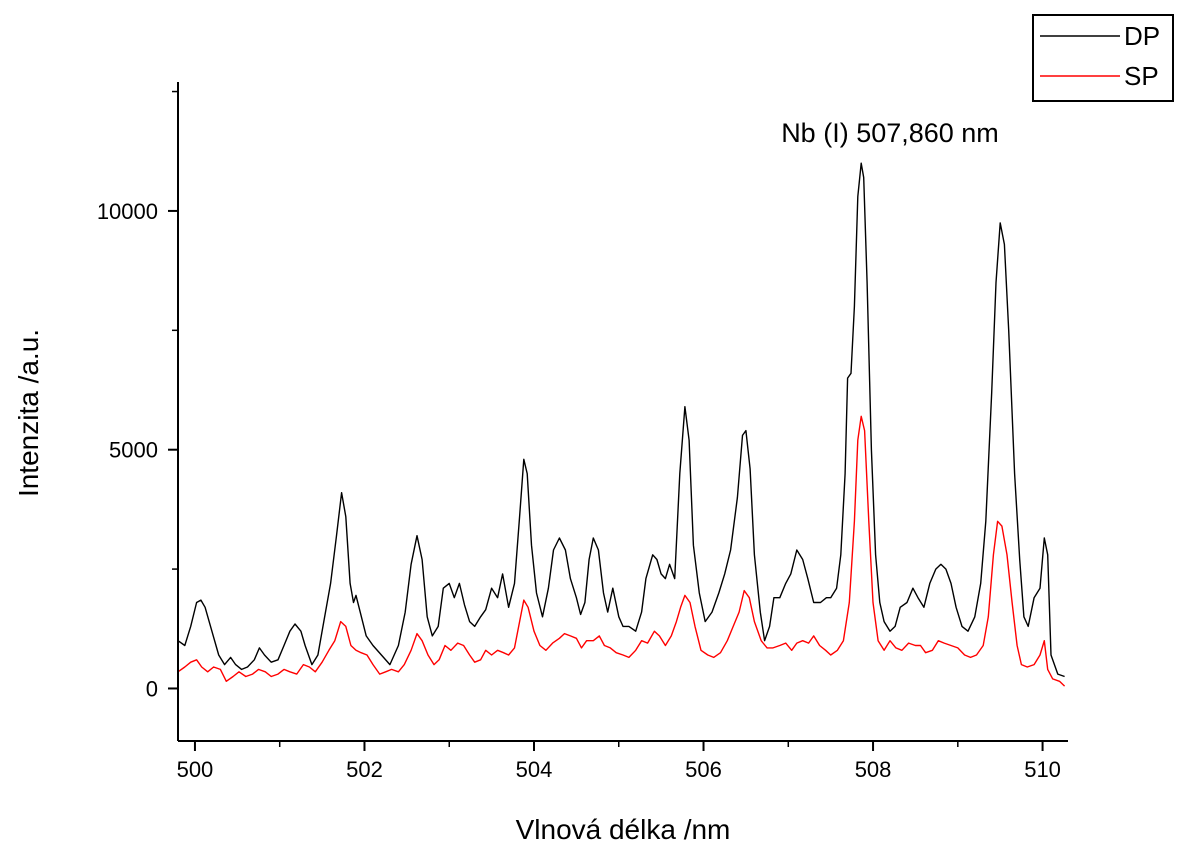 This screenshot has height=841, width=1177. What do you see at coordinates (703, 769) in the screenshot?
I see `x-tick-label: 506` at bounding box center [703, 769].